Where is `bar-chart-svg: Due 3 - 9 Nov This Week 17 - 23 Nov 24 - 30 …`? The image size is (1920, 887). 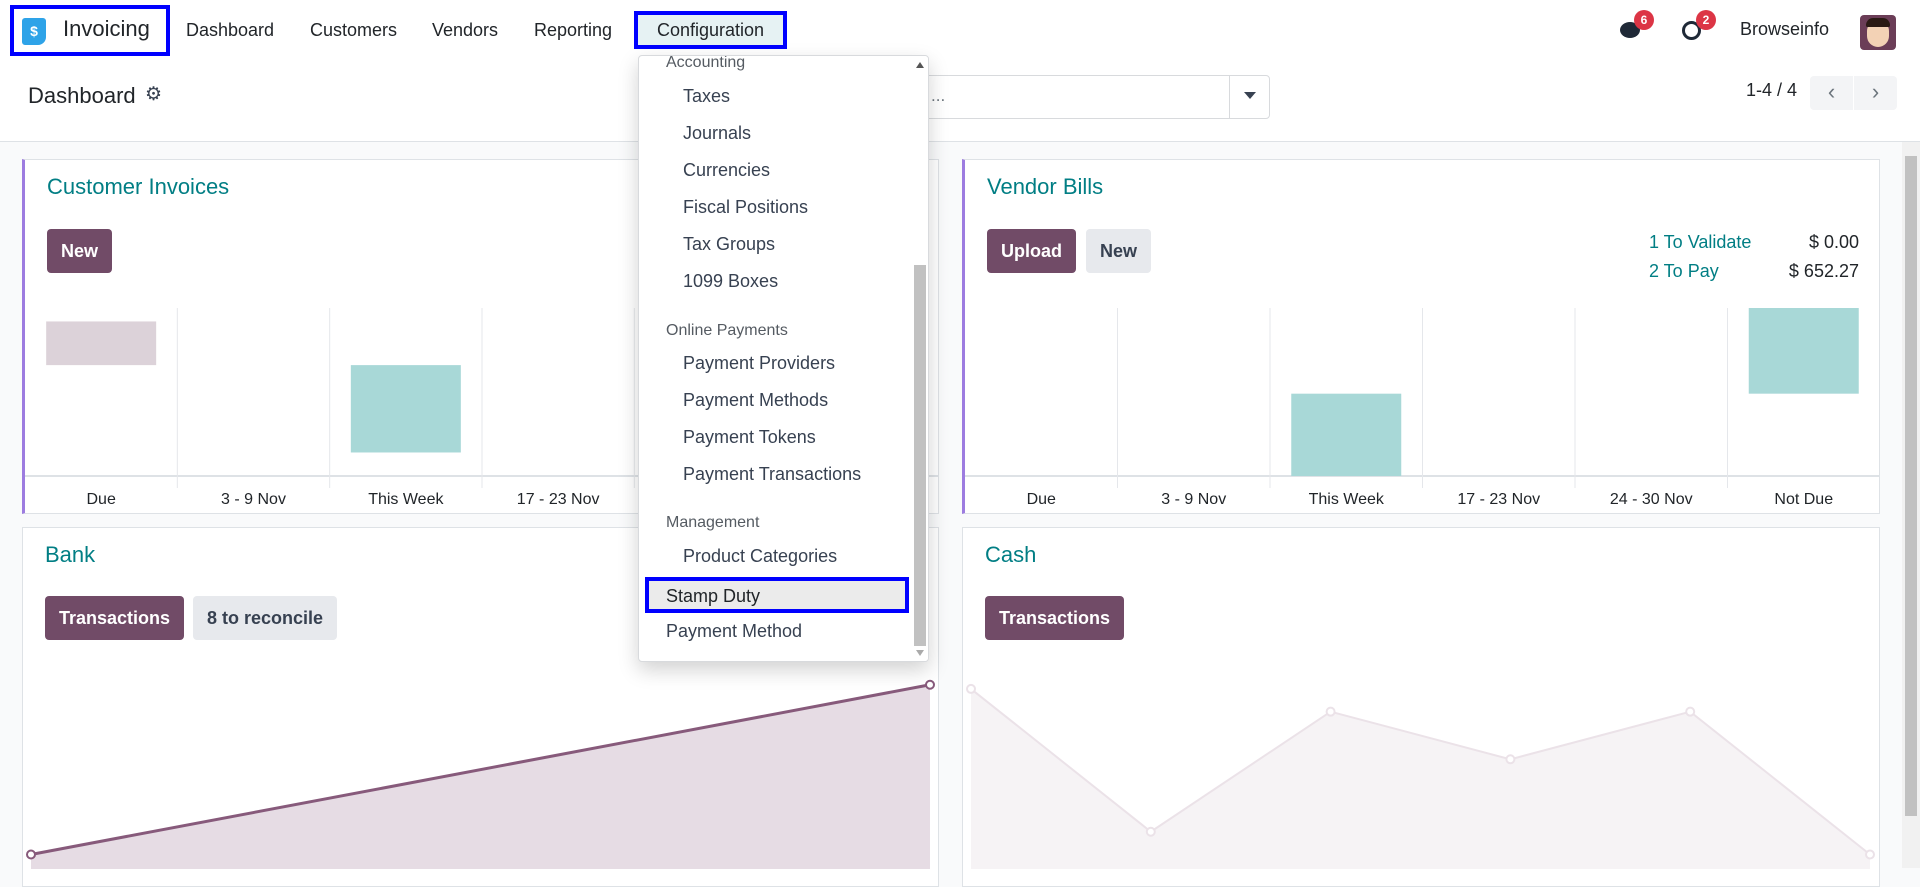 bar-chart-svg: Due 3 - 9 Nov This Week 17 - 23 Nov 24 - 30 … is located at coordinates (1422, 408).